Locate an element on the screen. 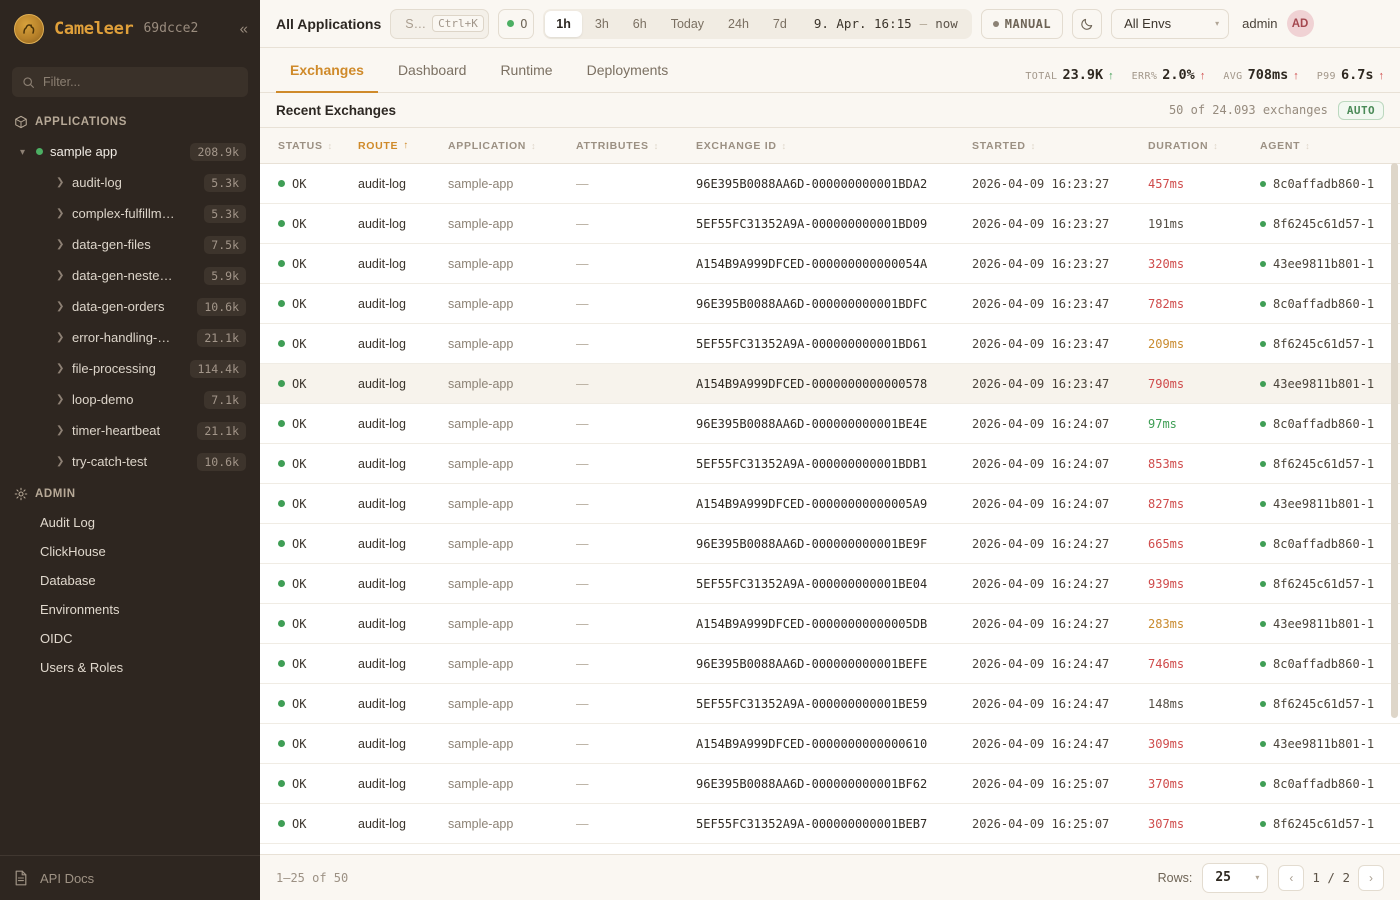 The image size is (1400, 900). theme-toggle-button is located at coordinates (1087, 23).